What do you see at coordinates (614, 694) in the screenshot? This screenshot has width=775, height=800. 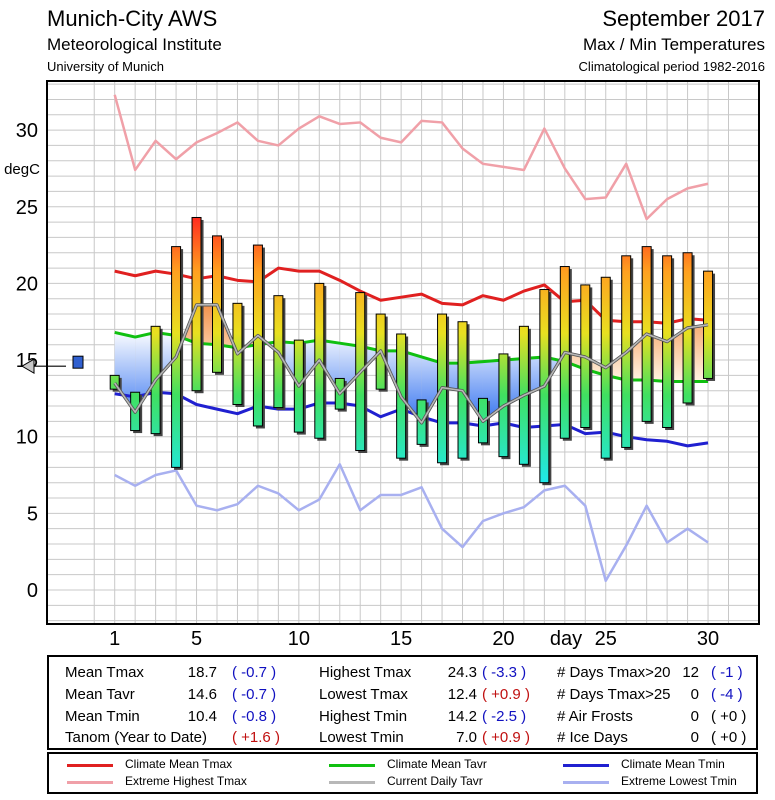 I see `stat-label: # Days Tmax>25` at bounding box center [614, 694].